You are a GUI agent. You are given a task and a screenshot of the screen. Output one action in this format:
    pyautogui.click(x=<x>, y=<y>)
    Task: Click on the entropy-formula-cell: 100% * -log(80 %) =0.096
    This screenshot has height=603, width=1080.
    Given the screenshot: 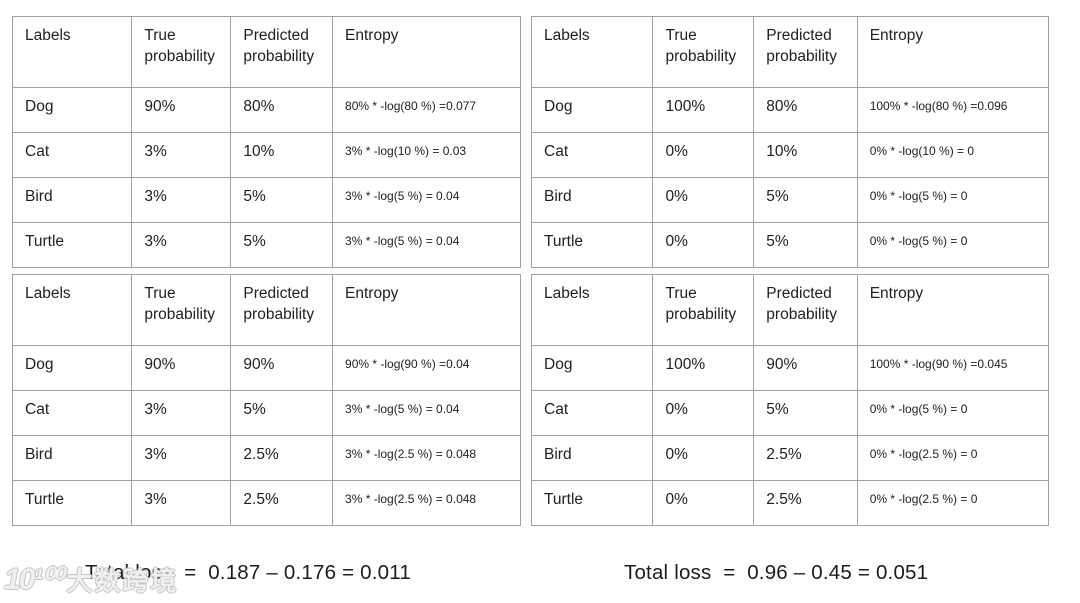 What is the action you would take?
    pyautogui.click(x=953, y=110)
    